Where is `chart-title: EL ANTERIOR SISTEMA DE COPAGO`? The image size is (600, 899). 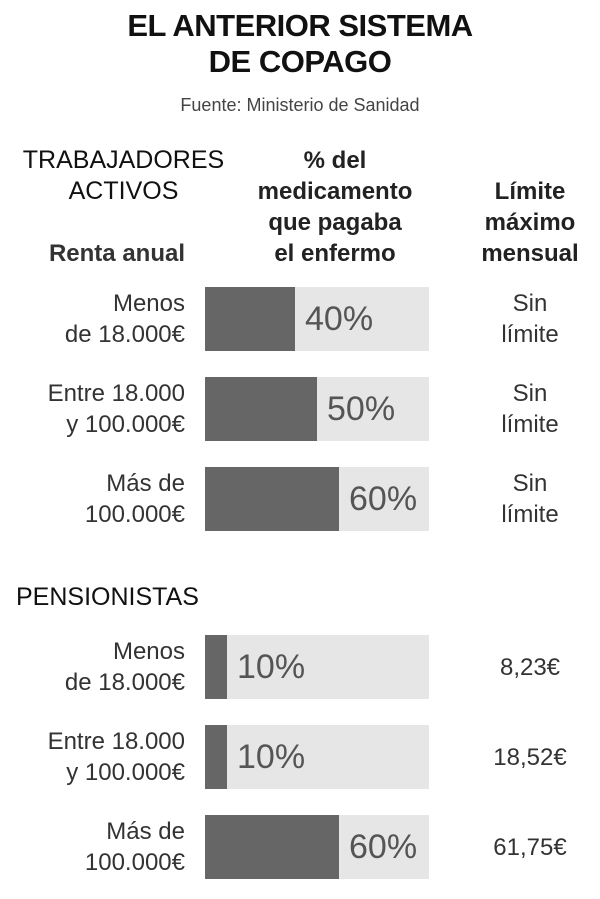
chart-title: EL ANTERIOR SISTEMA DE COPAGO is located at coordinates (300, 44).